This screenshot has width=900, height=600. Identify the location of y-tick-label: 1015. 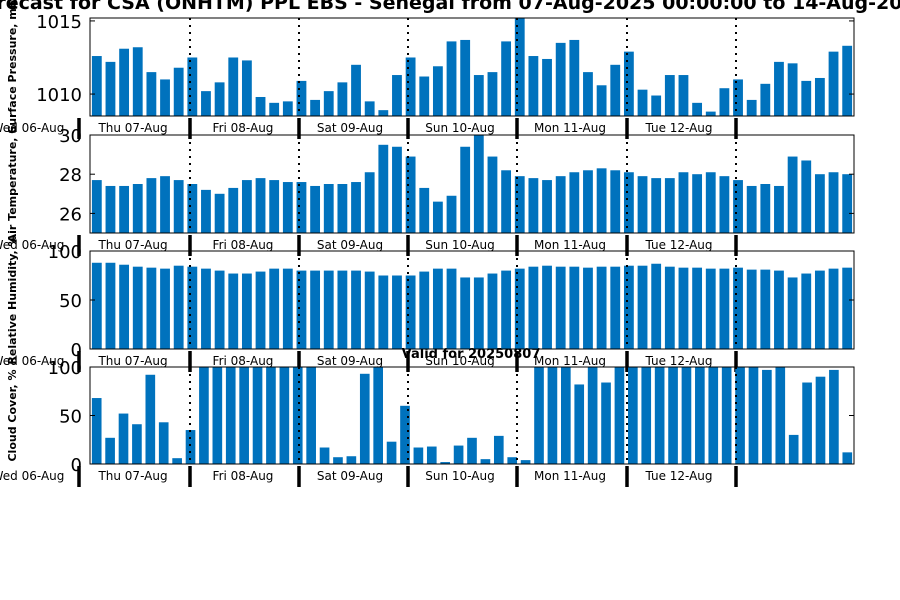
(59, 22).